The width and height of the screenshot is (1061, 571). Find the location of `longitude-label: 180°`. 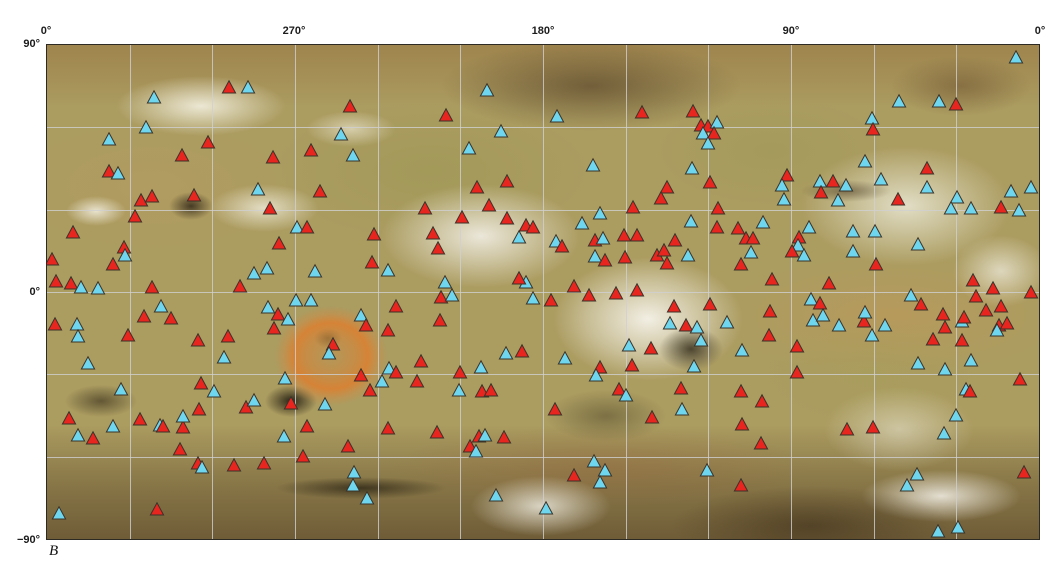

longitude-label: 180° is located at coordinates (543, 31).